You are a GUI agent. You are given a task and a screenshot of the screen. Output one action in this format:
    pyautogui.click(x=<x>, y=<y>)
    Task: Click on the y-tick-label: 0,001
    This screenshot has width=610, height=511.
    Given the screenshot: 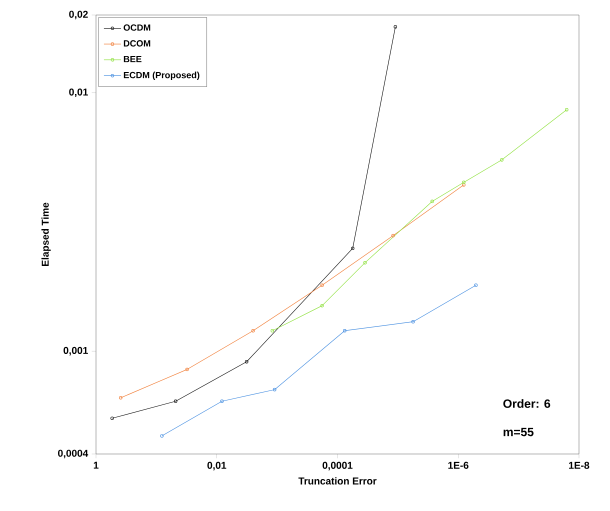 What is the action you would take?
    pyautogui.click(x=76, y=351)
    